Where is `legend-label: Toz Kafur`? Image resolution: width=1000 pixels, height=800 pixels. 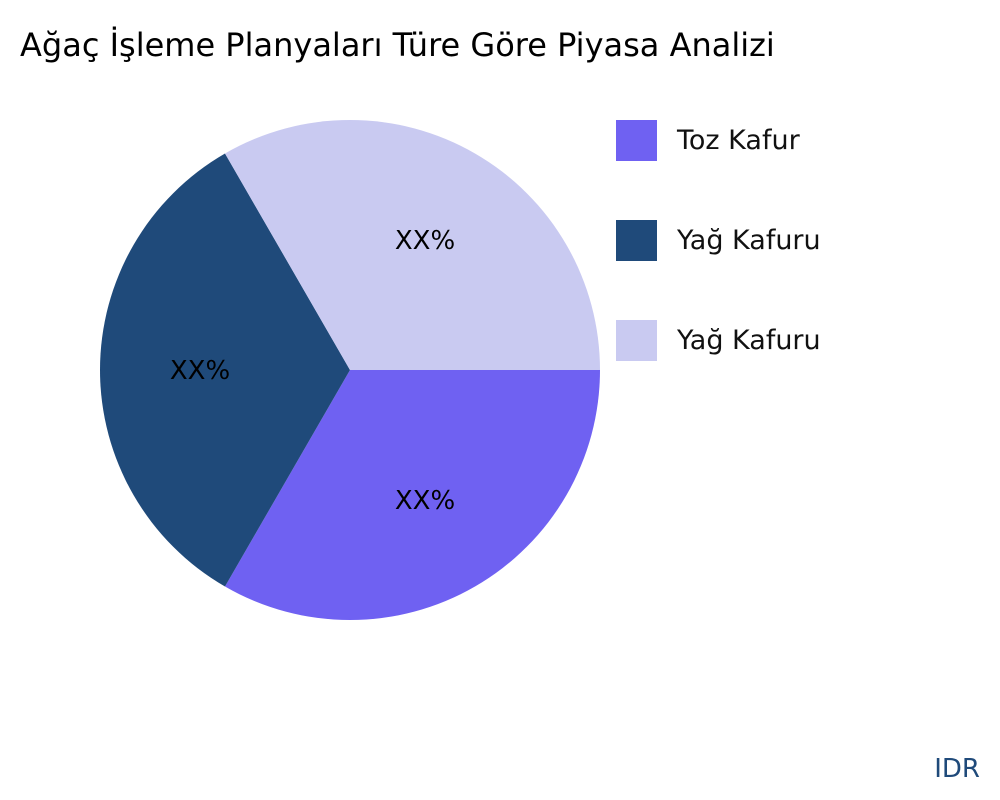 legend-label: Toz Kafur is located at coordinates (738, 140).